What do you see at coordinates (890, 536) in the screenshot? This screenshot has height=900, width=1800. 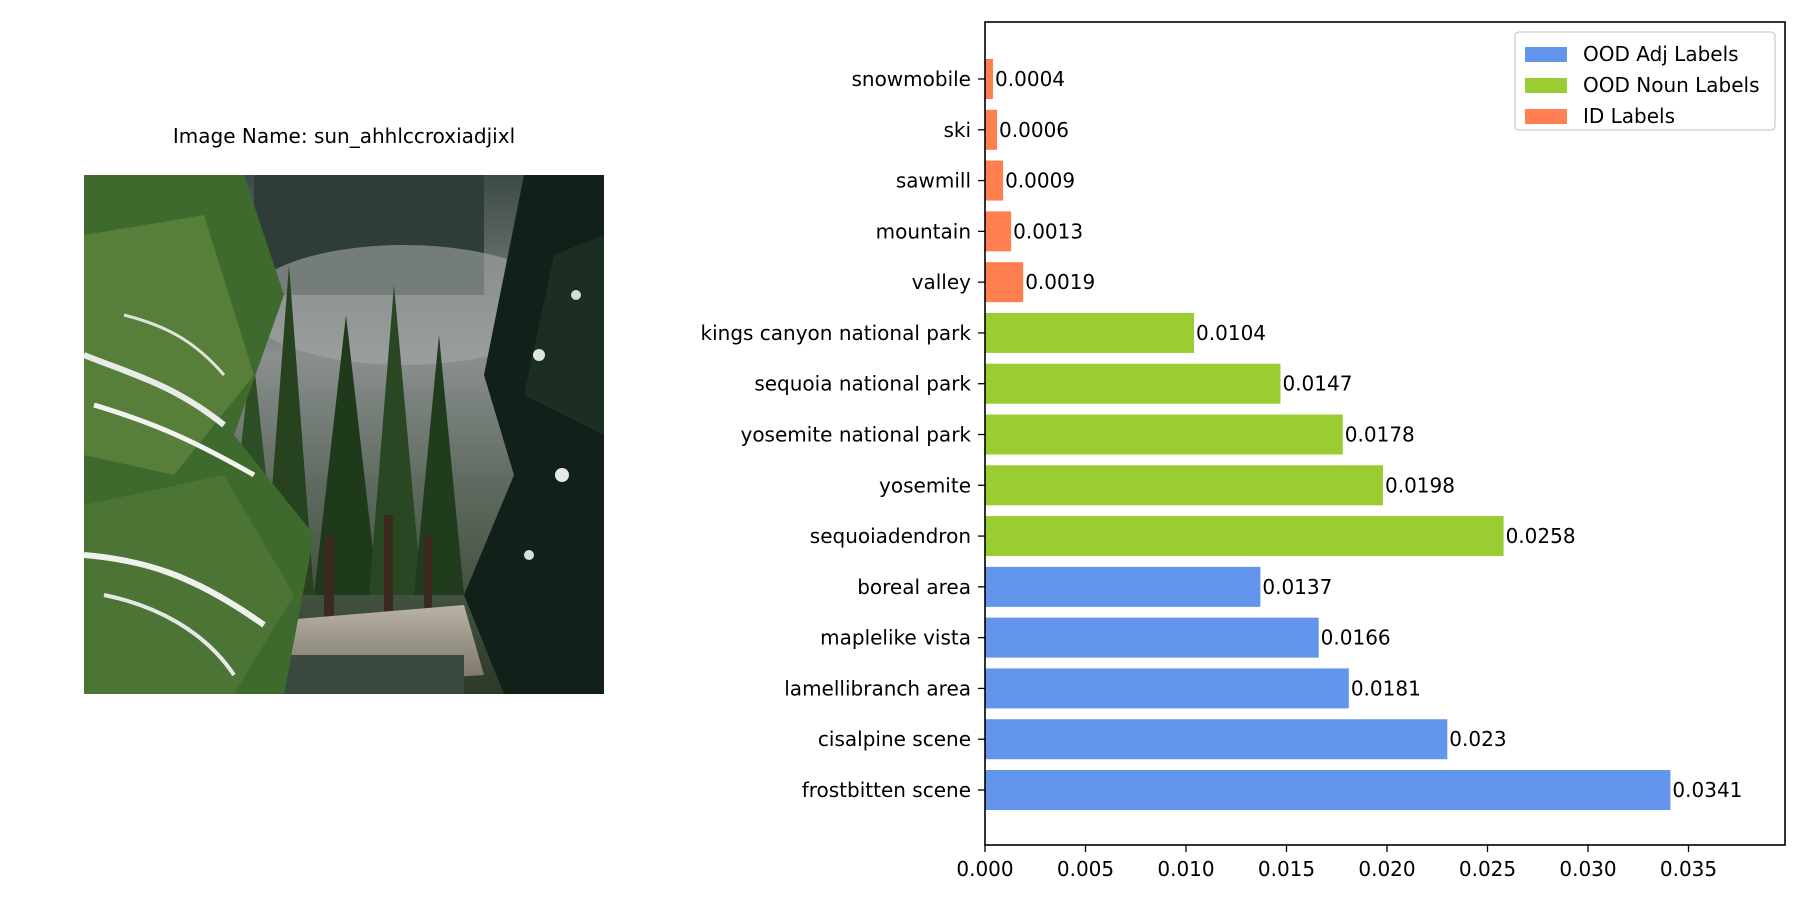 I see `category-tick-label: sequoiadendron` at bounding box center [890, 536].